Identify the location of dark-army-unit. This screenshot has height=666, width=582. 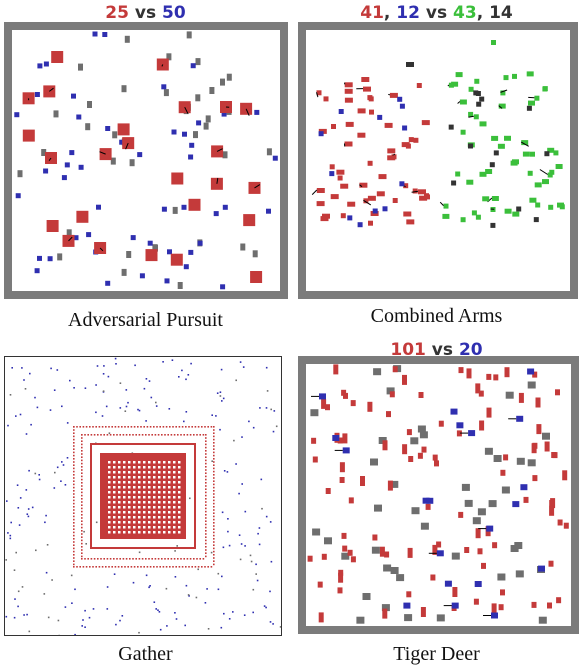
(479, 104).